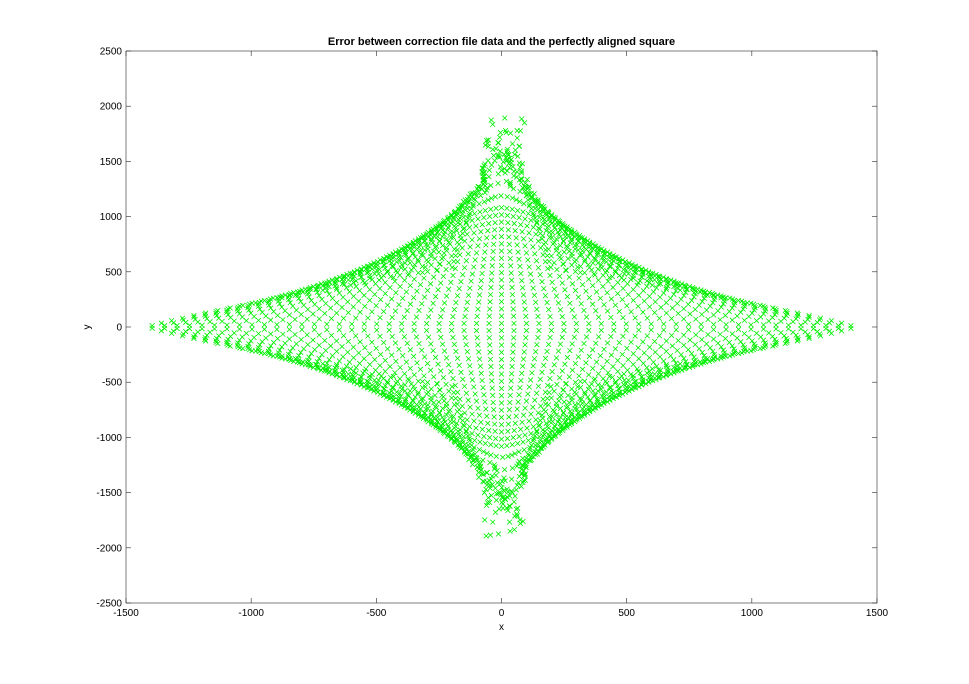 This screenshot has height=684, width=969. Describe the element at coordinates (877, 613) in the screenshot. I see `x-tick-label: 1500` at that location.